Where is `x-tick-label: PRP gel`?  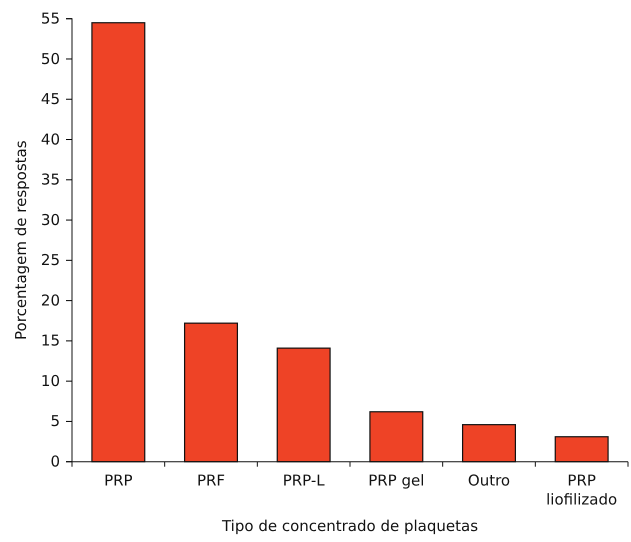
x-tick-label: PRP gel is located at coordinates (396, 481).